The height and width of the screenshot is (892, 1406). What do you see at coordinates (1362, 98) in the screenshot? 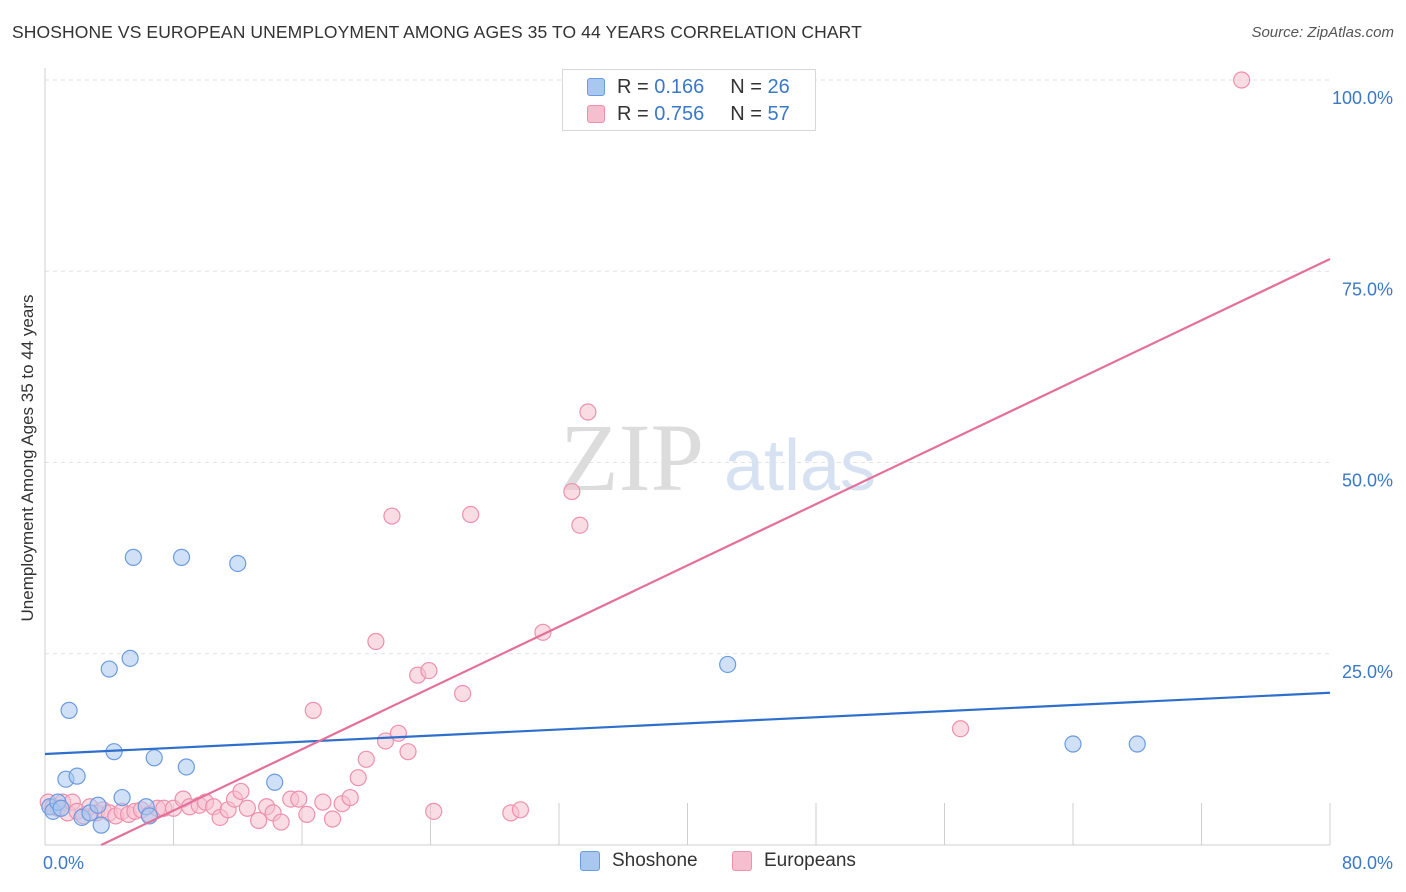
I see `y-tick-label: 100.0%` at bounding box center [1362, 98].